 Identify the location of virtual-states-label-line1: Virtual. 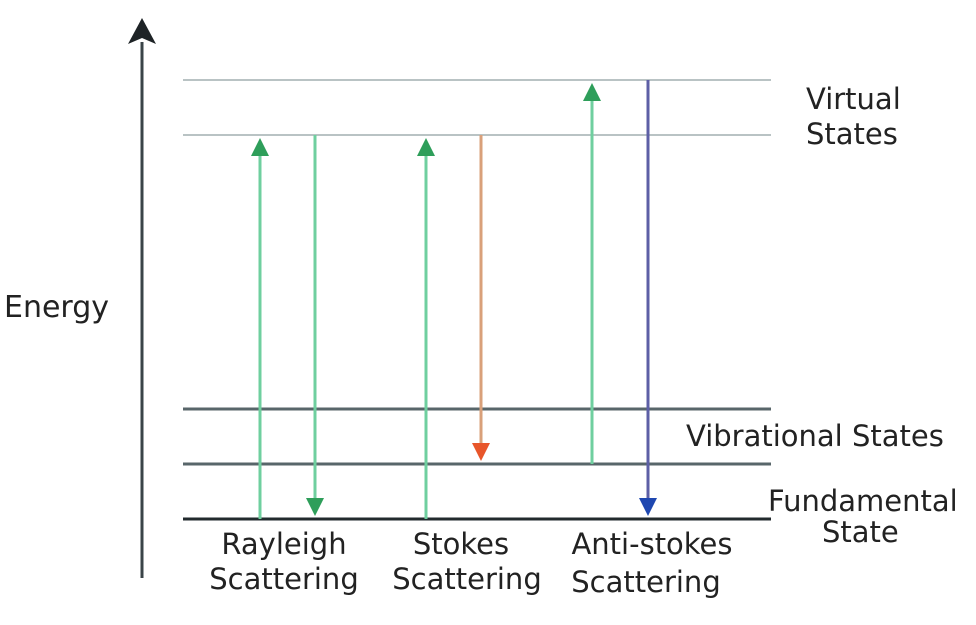
(853, 99).